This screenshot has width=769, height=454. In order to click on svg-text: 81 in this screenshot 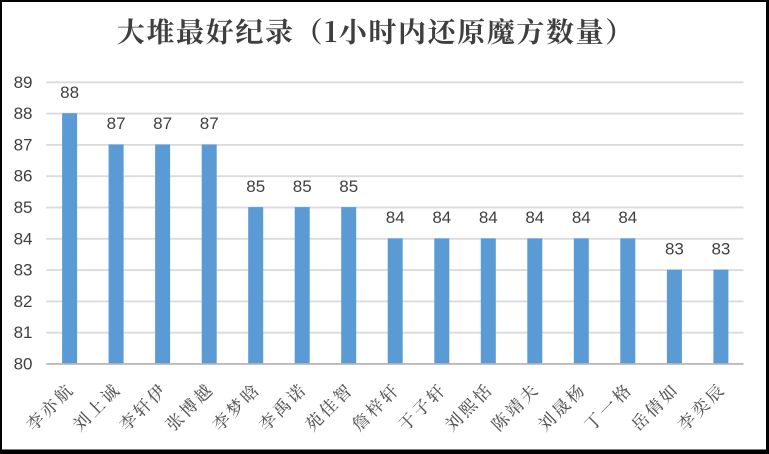, I will do `click(23, 332)`.